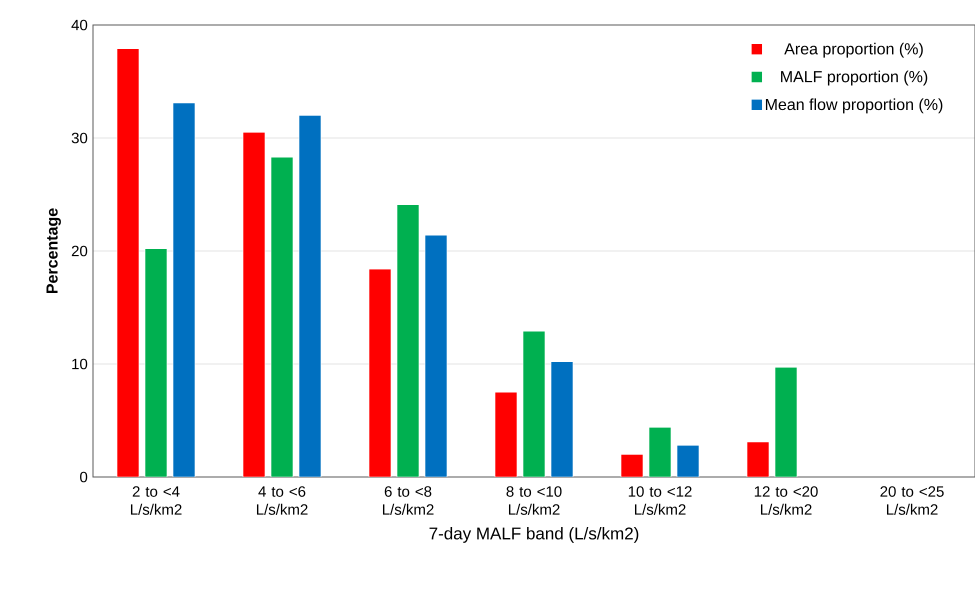  What do you see at coordinates (80, 364) in the screenshot?
I see `y-tick-label: 10` at bounding box center [80, 364].